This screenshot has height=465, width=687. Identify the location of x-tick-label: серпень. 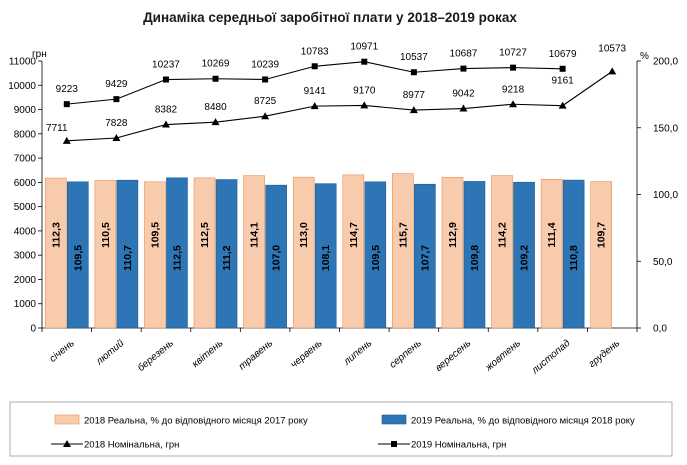
(406, 354).